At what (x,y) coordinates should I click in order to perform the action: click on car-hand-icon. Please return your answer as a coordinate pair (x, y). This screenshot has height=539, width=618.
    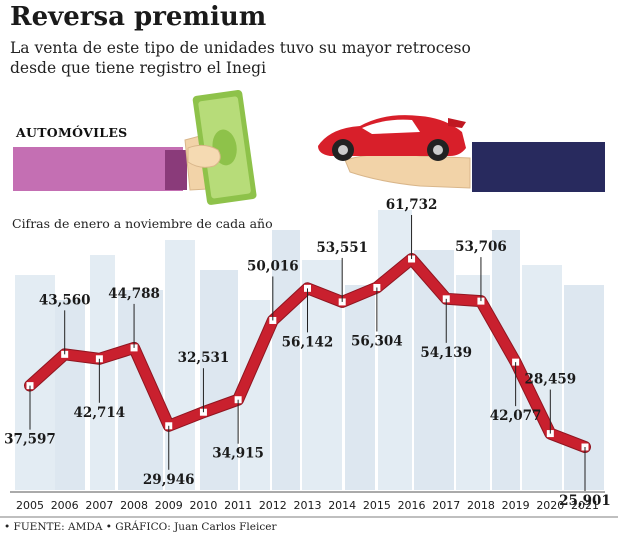
    Looking at the image, I should click on (461, 153).